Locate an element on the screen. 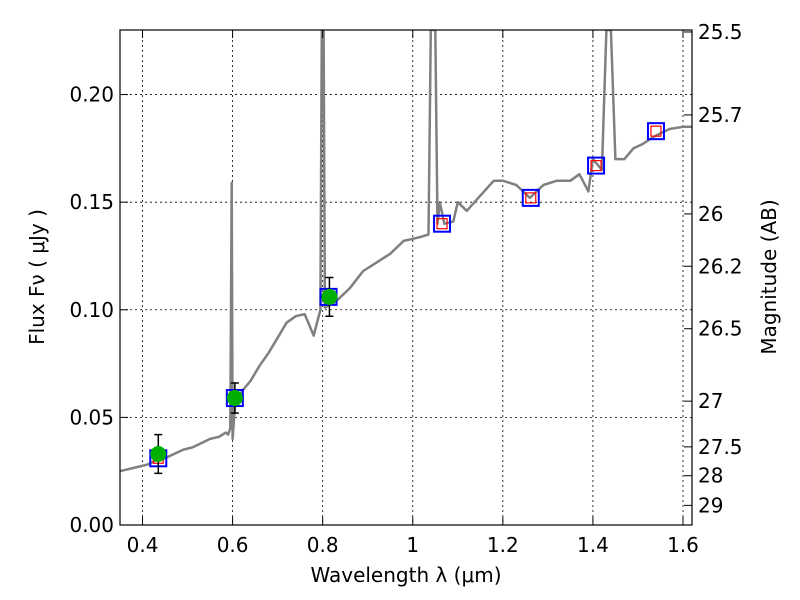  y2-axis-ticks: 25.5 25.7 26 26.2 26.5 27 27.5 28 29 is located at coordinates (713, 268).